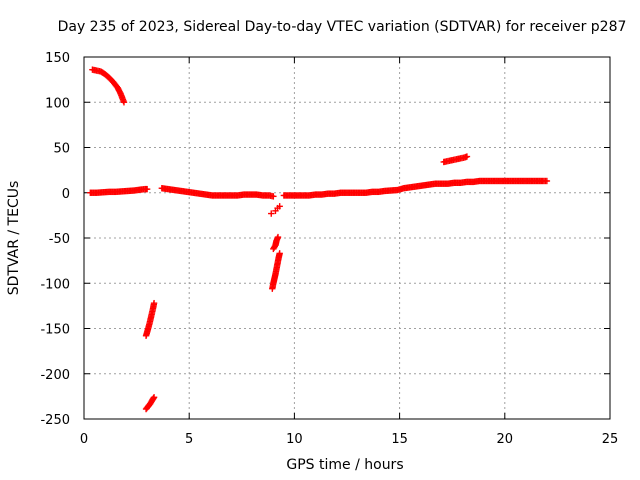  I want to click on y-tick-label: 50, so click(61, 149).